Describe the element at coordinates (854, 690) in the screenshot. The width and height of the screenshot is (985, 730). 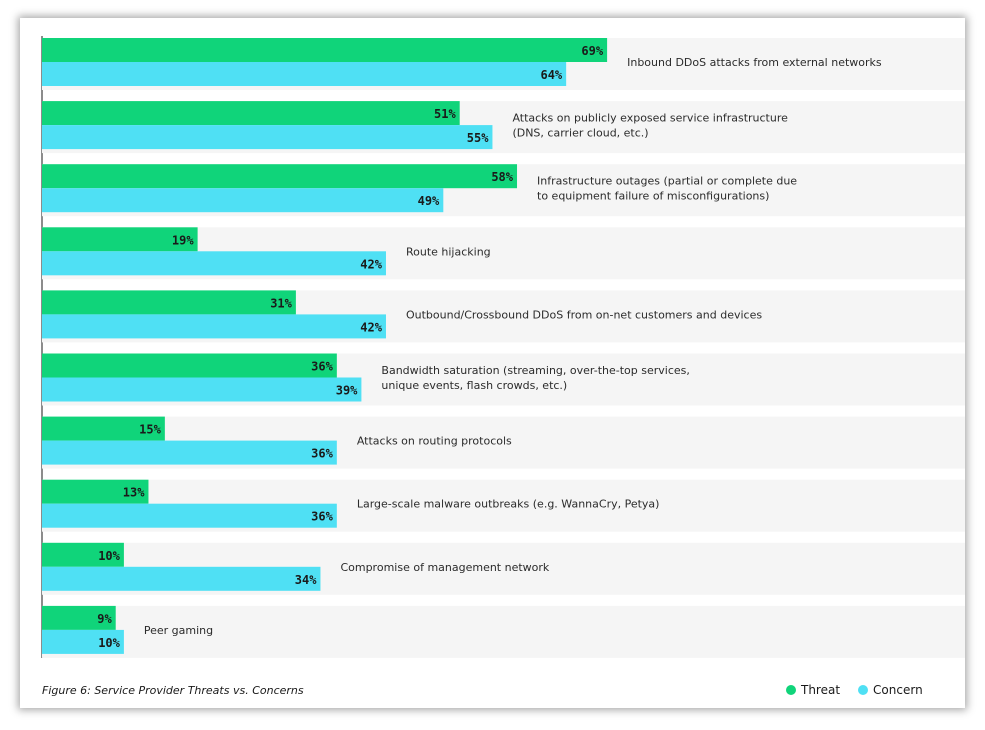
I see `chart-legend: Threat Concern` at that location.